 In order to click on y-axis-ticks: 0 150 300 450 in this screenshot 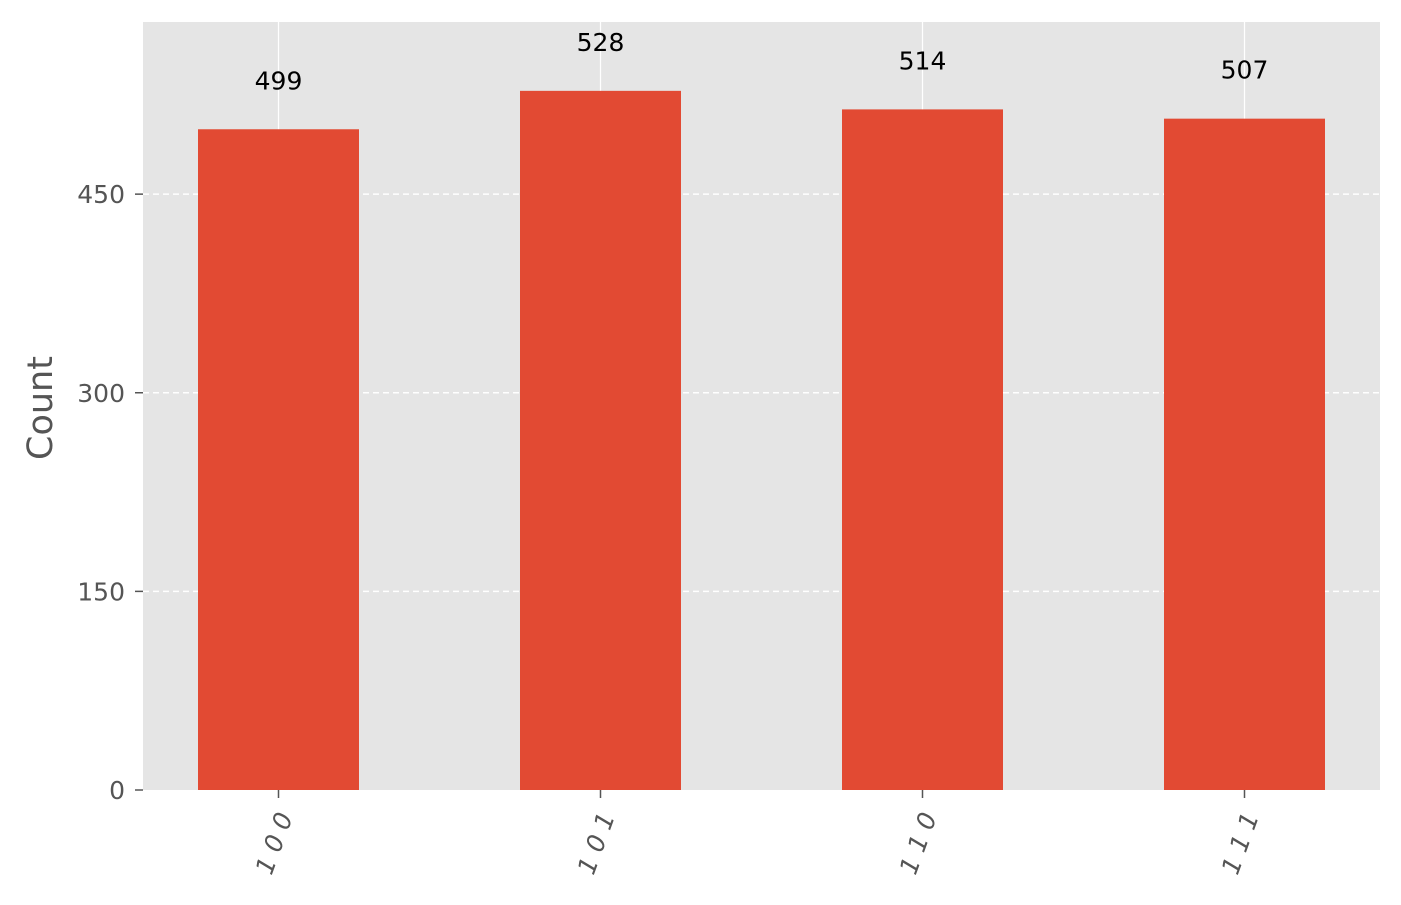, I will do `click(110, 492)`.